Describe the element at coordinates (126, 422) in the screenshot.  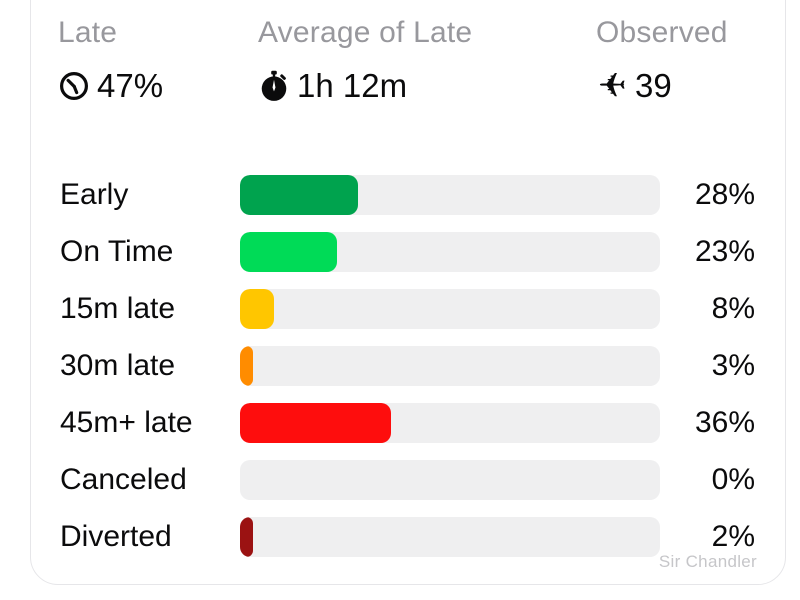
I see `row-label: 45m+ late` at that location.